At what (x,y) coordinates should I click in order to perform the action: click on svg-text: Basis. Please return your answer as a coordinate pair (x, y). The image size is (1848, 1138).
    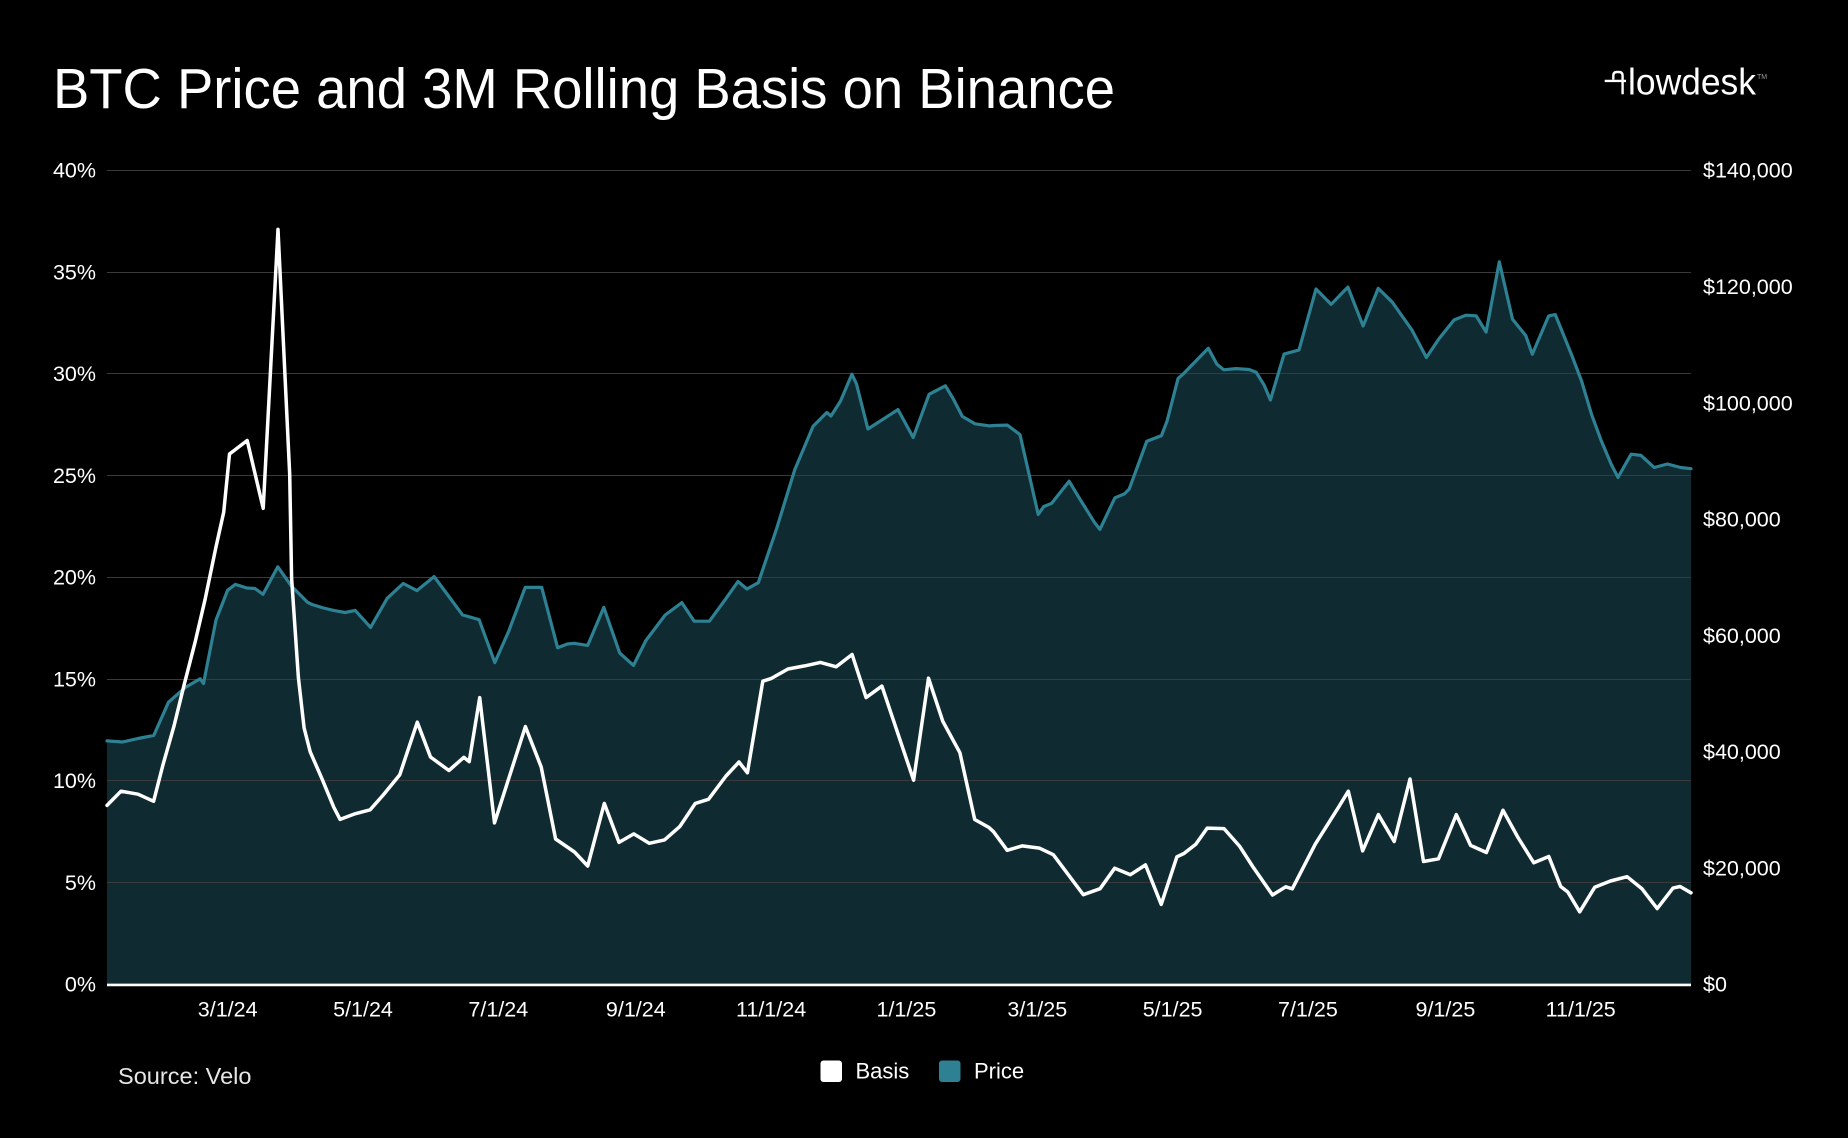
    Looking at the image, I should click on (883, 1071).